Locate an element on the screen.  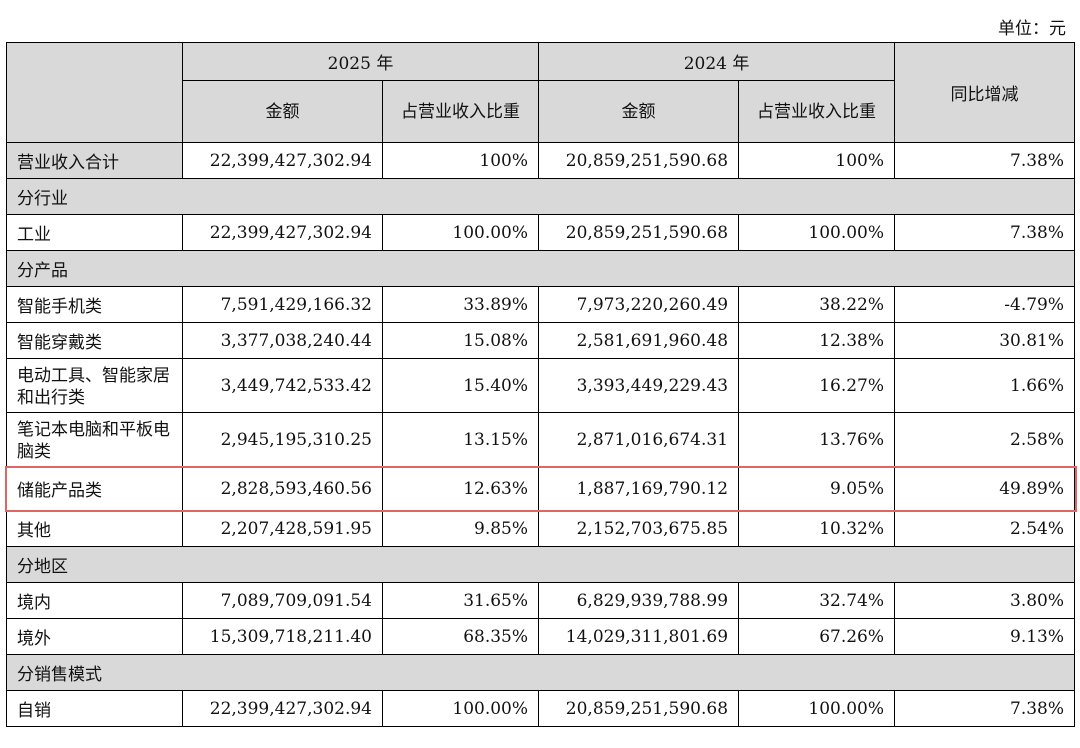
header-sub-row: 金额 占营业收入比重 金额 占营业收入比重 is located at coordinates (541, 111).